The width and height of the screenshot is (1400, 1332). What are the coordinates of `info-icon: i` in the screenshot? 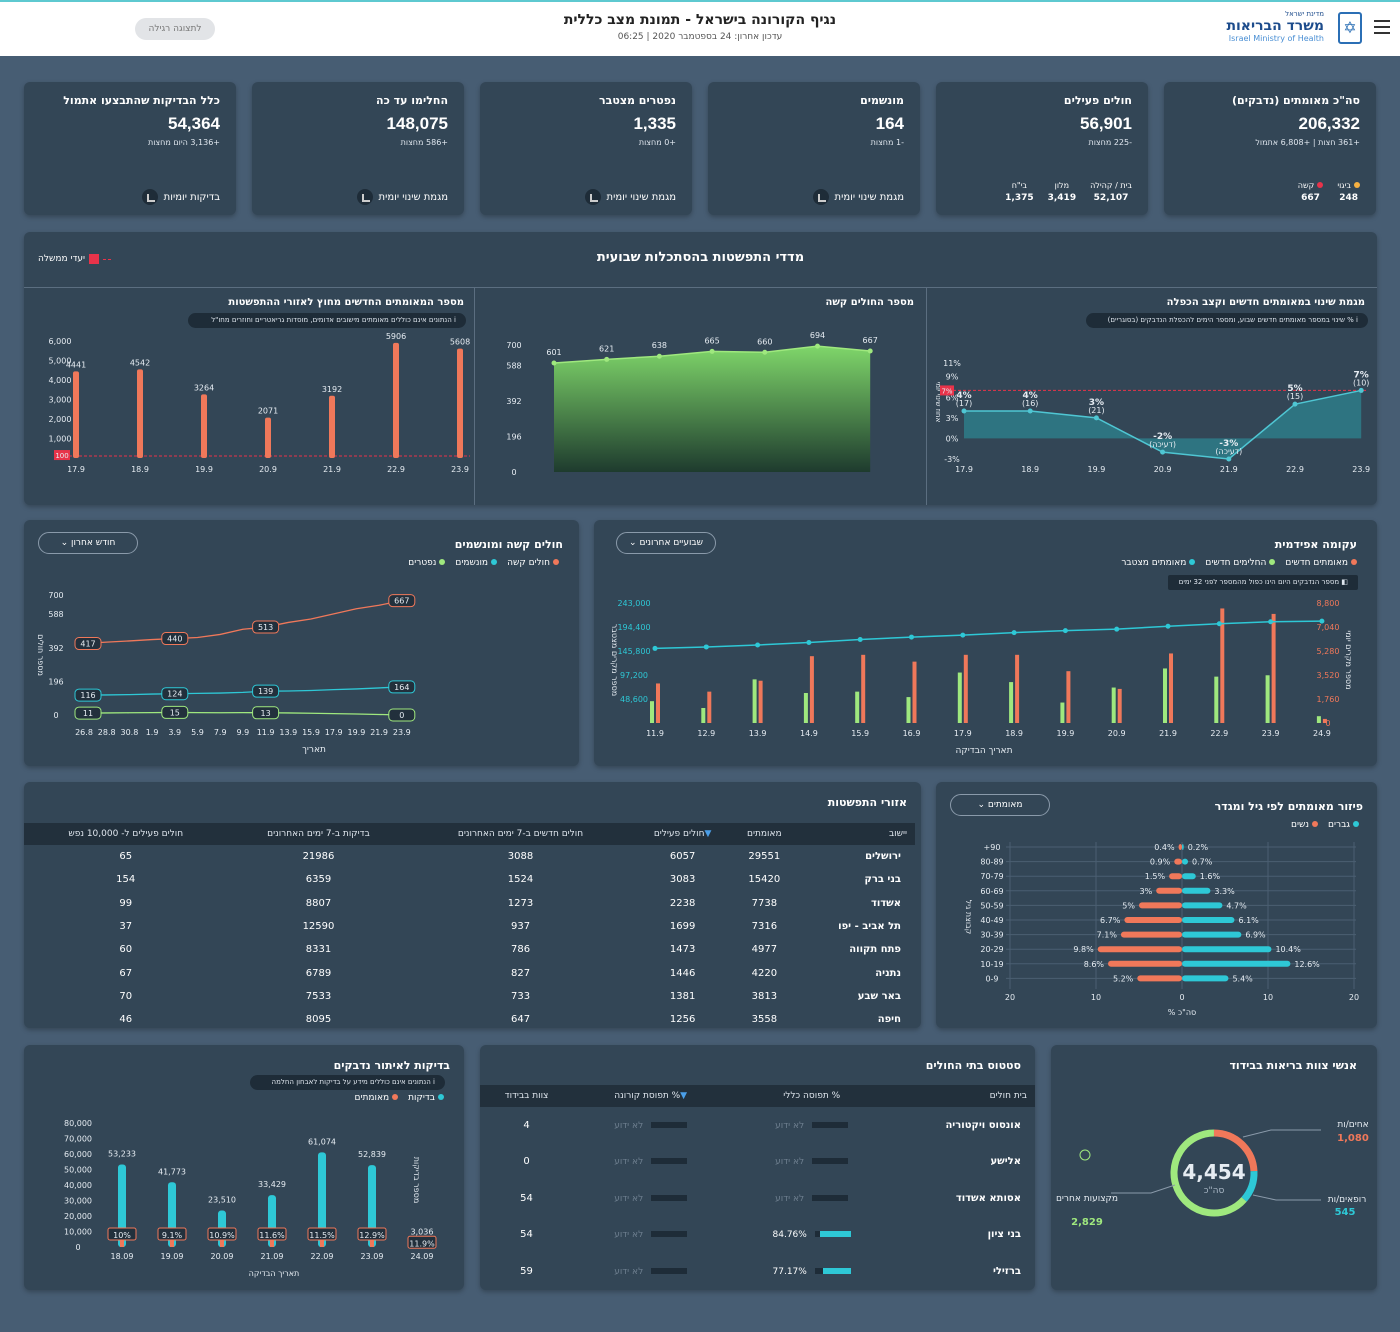 It's located at (1355, 320).